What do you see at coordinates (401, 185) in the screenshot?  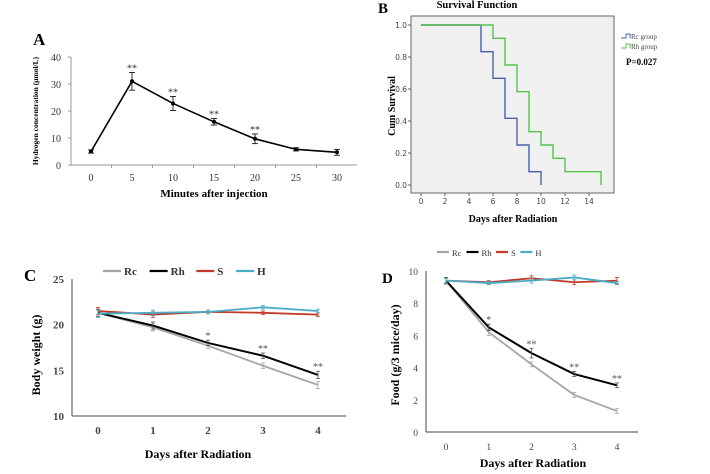 I see `y-tick-label: 0.0` at bounding box center [401, 185].